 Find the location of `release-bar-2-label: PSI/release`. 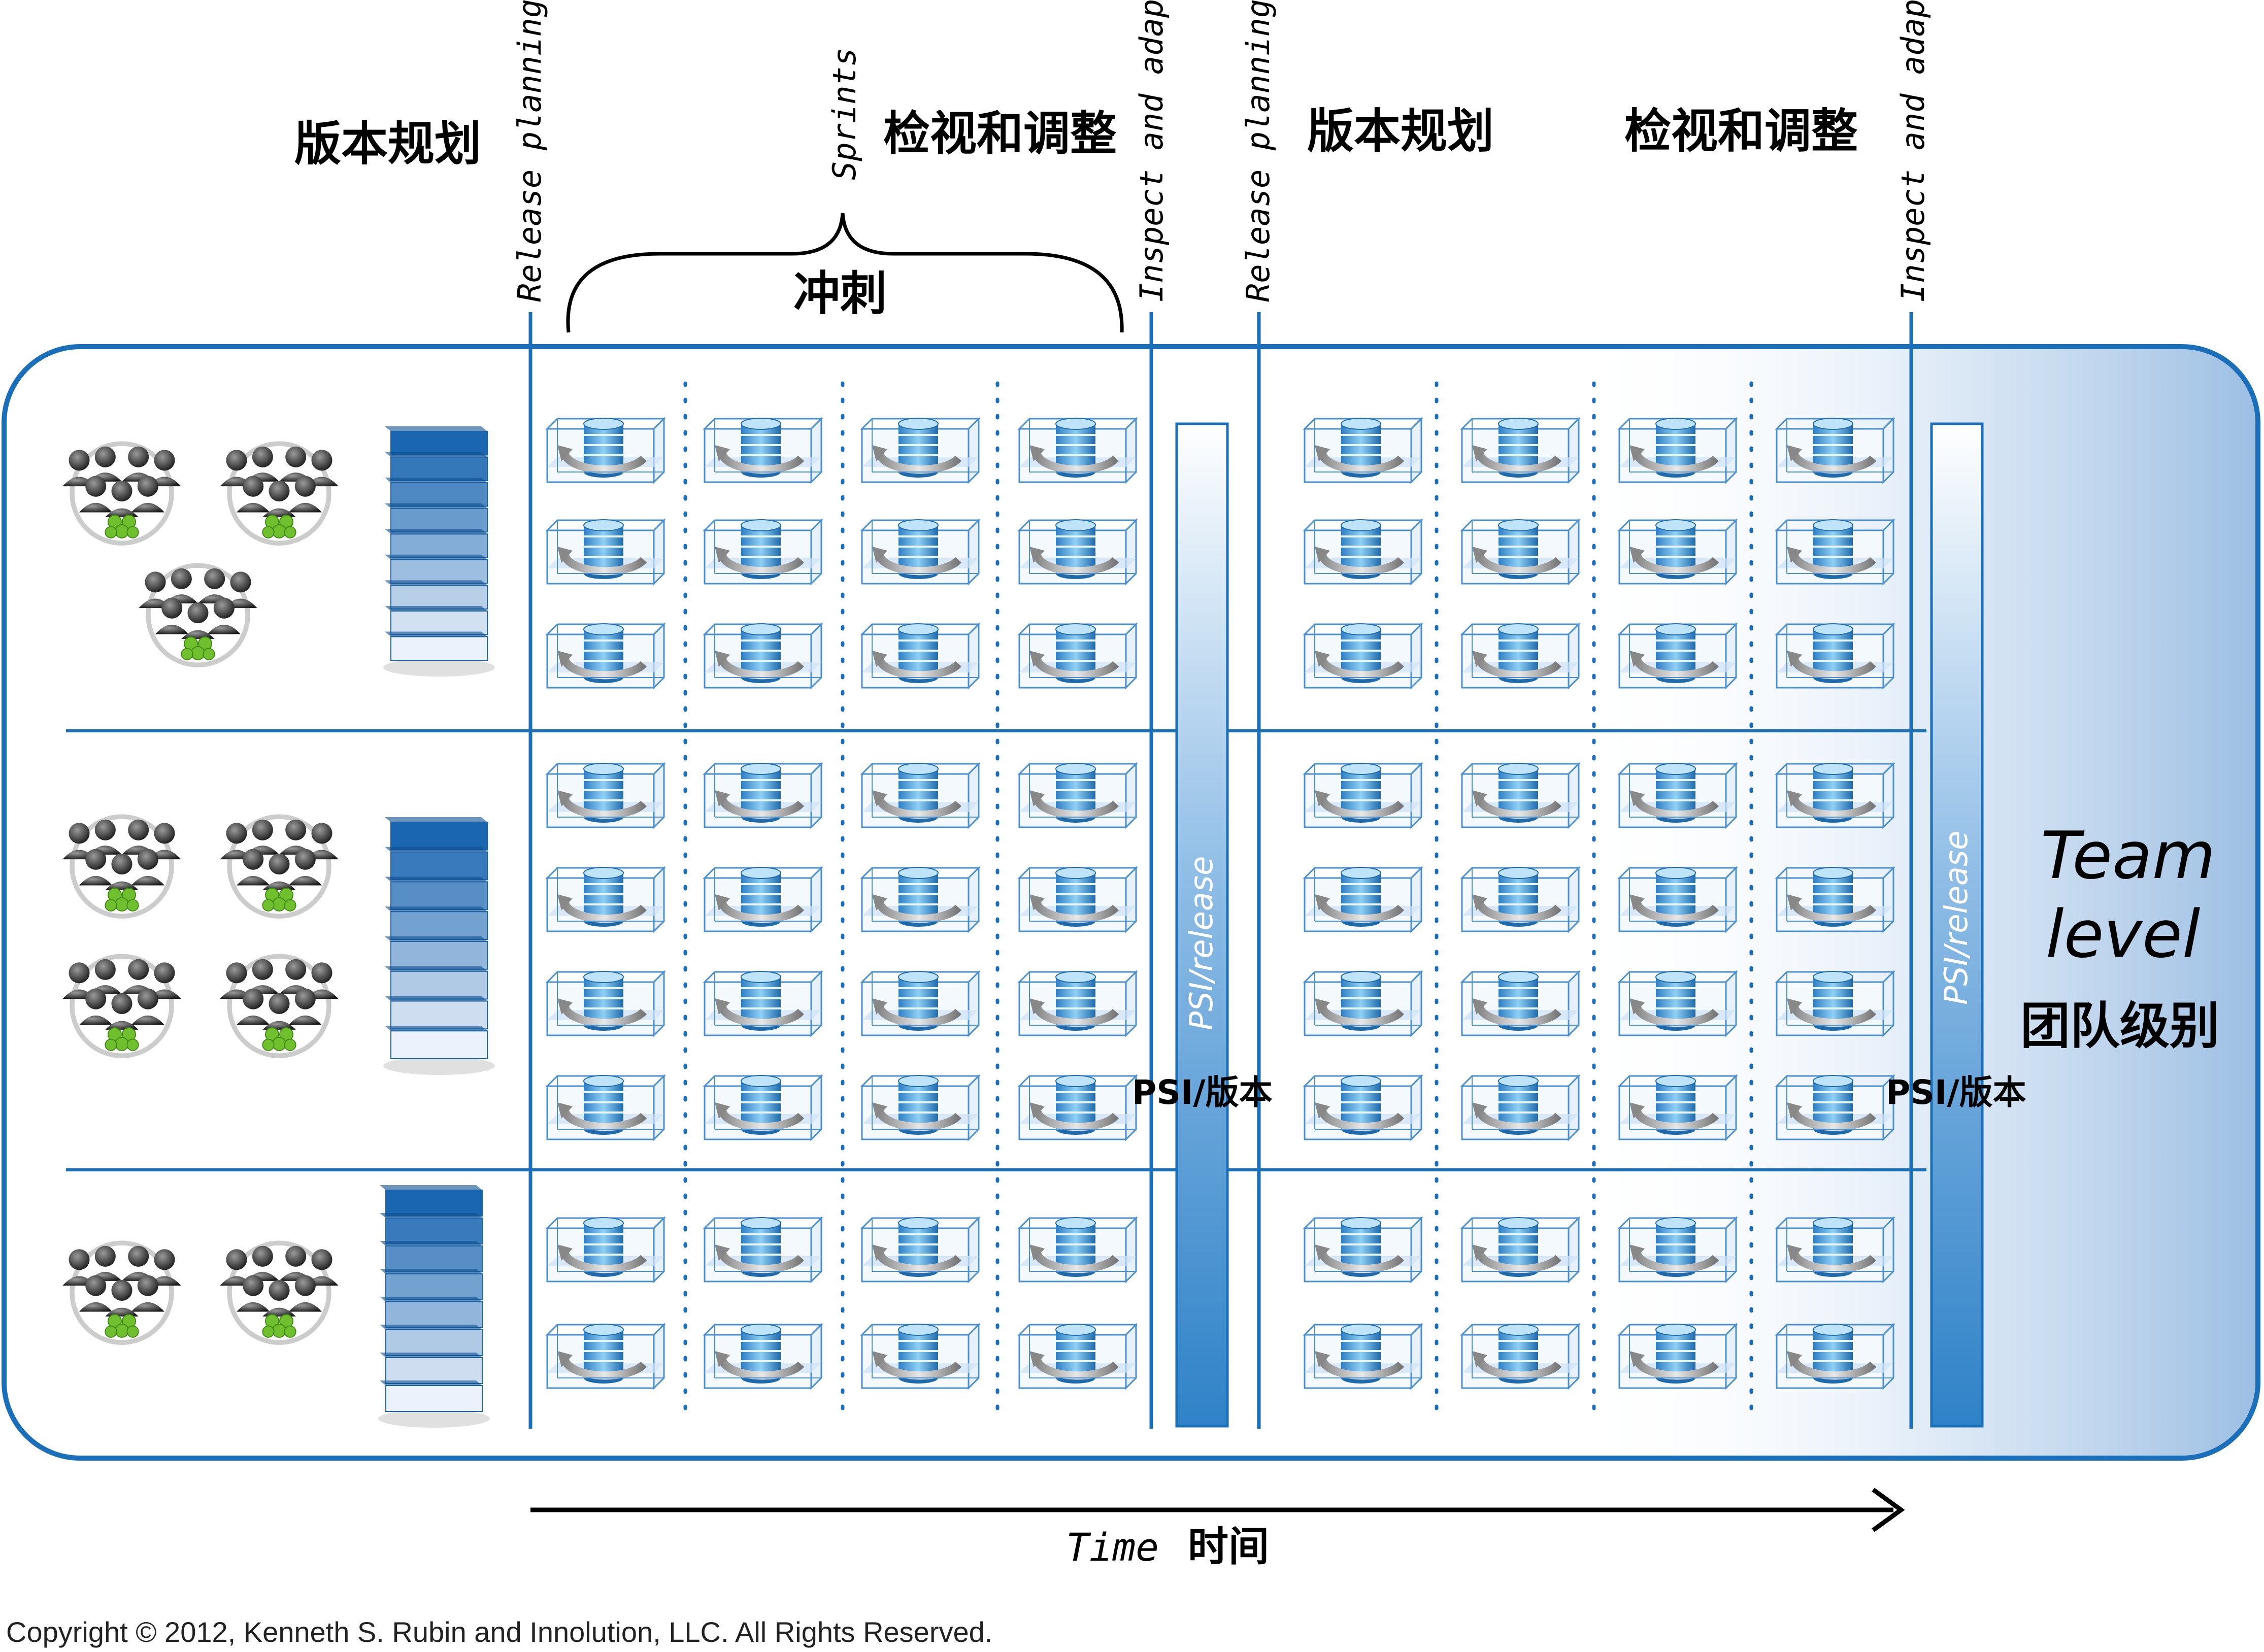

release-bar-2-label: PSI/release is located at coordinates (1956, 918).